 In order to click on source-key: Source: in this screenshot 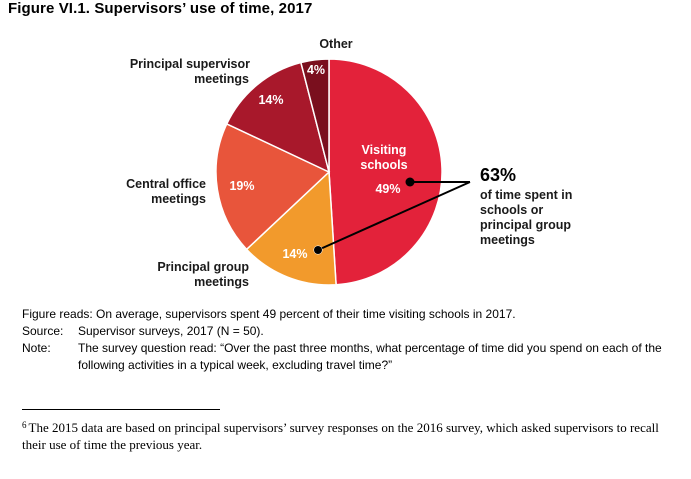, I will do `click(43, 331)`.